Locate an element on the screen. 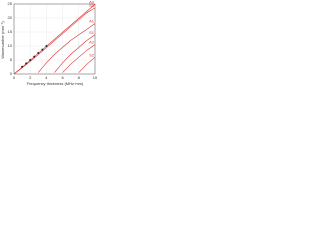 Image resolution: width=320 pixels, height=240 pixels. x-tick-label: 4 is located at coordinates (46, 77).